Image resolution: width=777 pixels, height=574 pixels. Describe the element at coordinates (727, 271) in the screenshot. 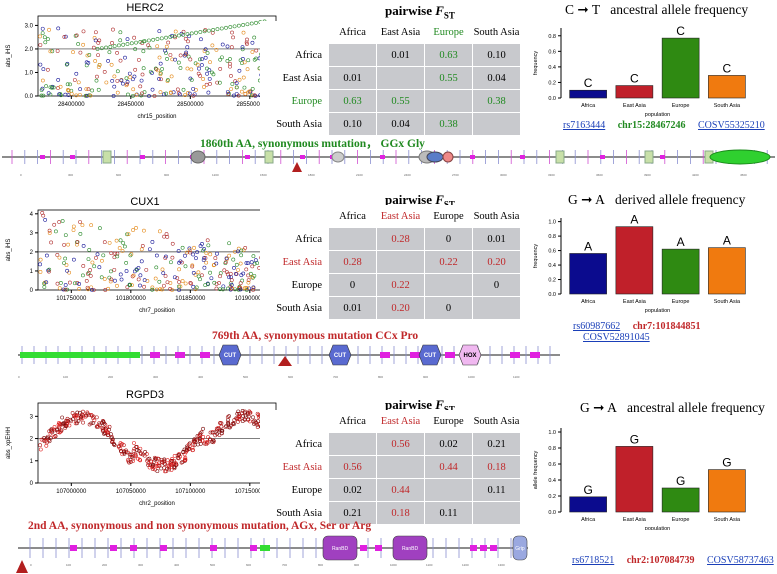

I see `bar-south-asia` at that location.